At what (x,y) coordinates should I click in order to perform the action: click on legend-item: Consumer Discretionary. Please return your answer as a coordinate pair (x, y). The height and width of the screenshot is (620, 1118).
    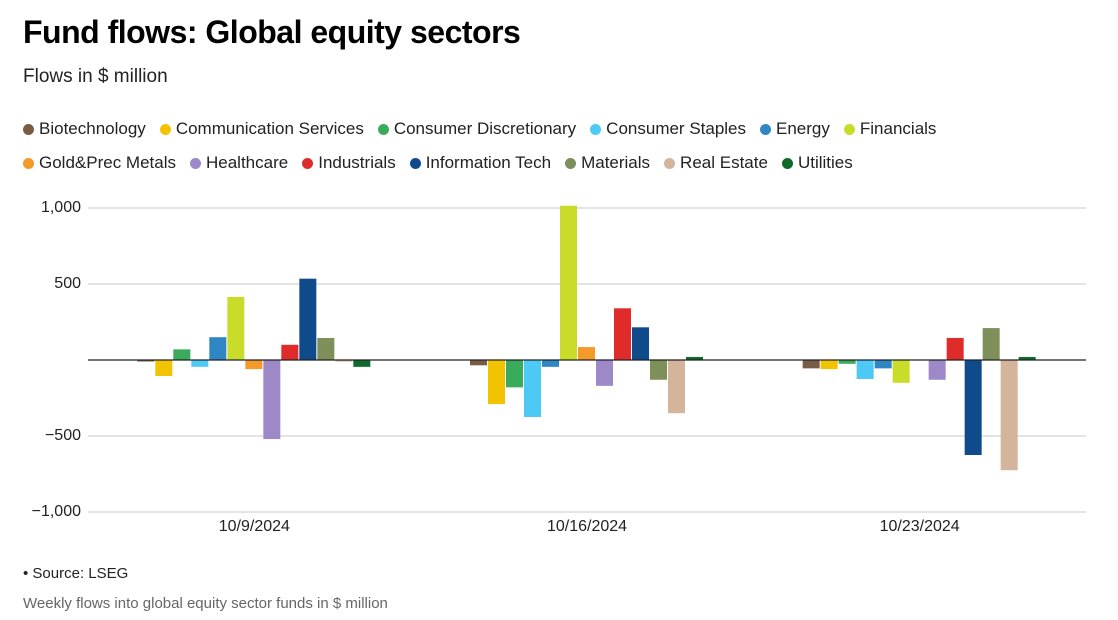
    Looking at the image, I should click on (477, 129).